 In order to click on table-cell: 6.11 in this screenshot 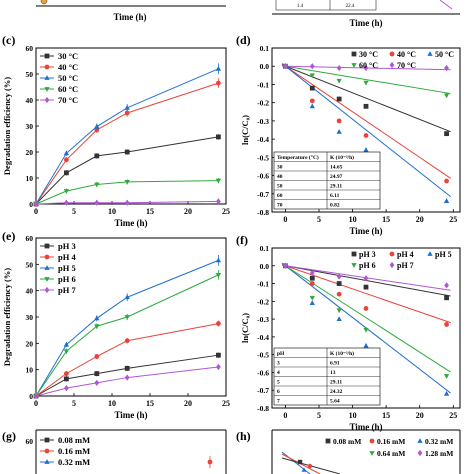, I will do `click(335, 196)`.